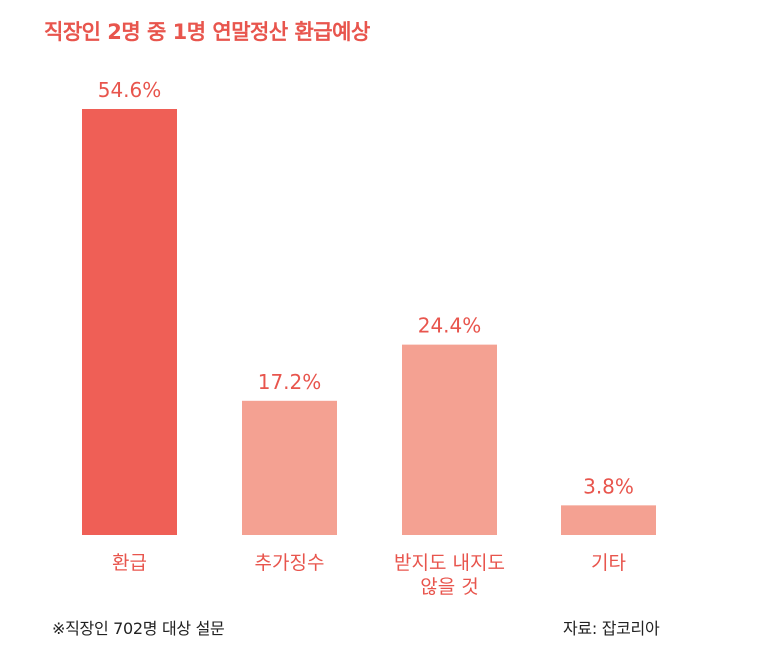  What do you see at coordinates (130, 90) in the screenshot?
I see `value-label-0: 54.6%` at bounding box center [130, 90].